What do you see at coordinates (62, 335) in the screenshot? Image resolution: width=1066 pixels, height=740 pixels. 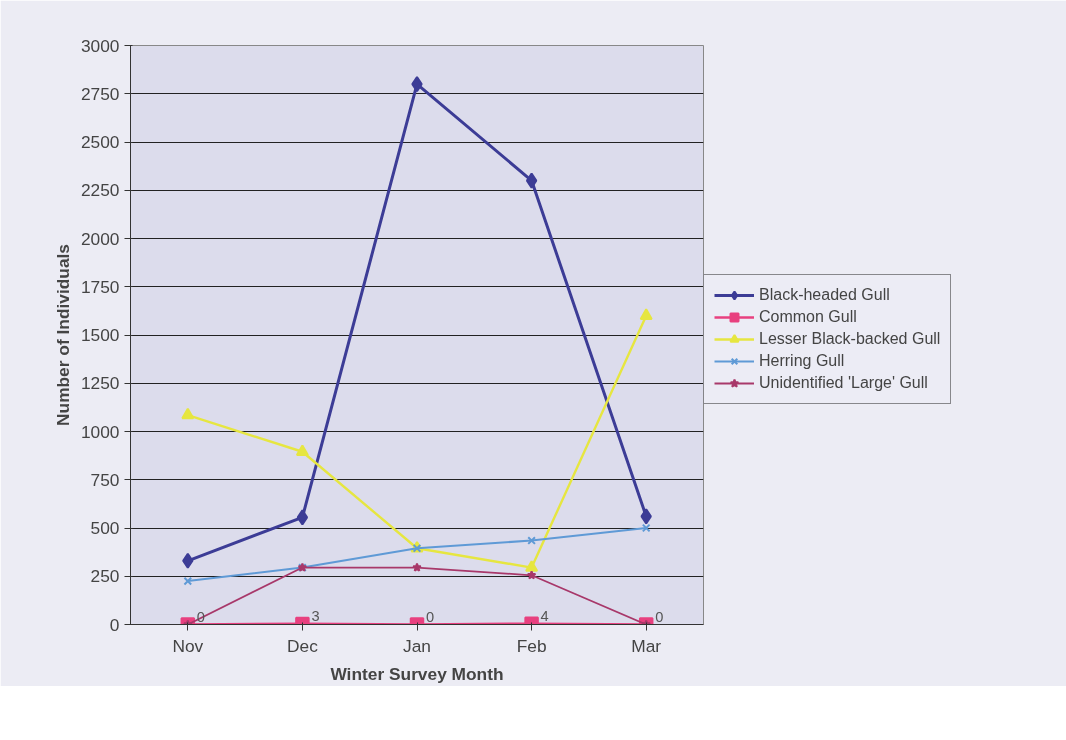 I see `y-axis-title: Number of Individuals` at bounding box center [62, 335].